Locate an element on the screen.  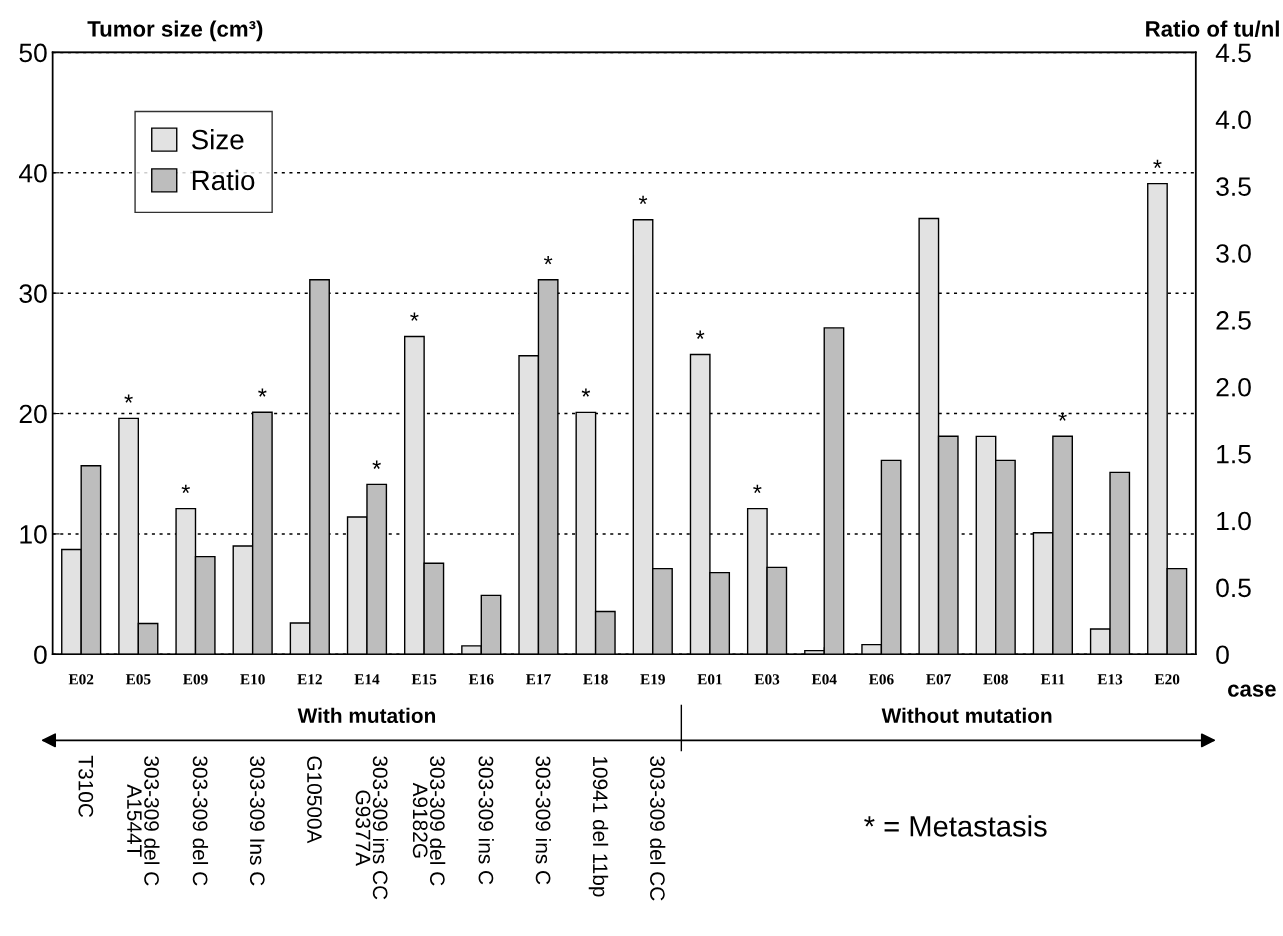
x-tick-label: E04 is located at coordinates (824, 679).